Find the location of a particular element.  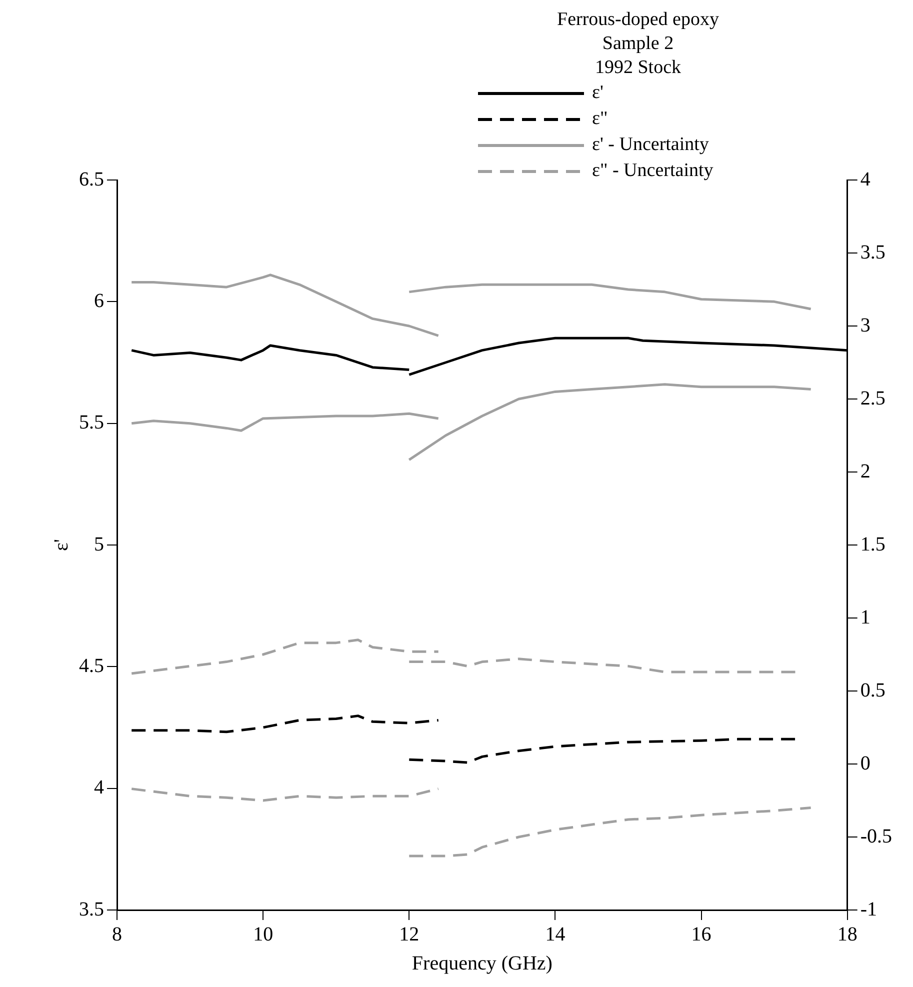

x-tick-label: 8 is located at coordinates (117, 934).